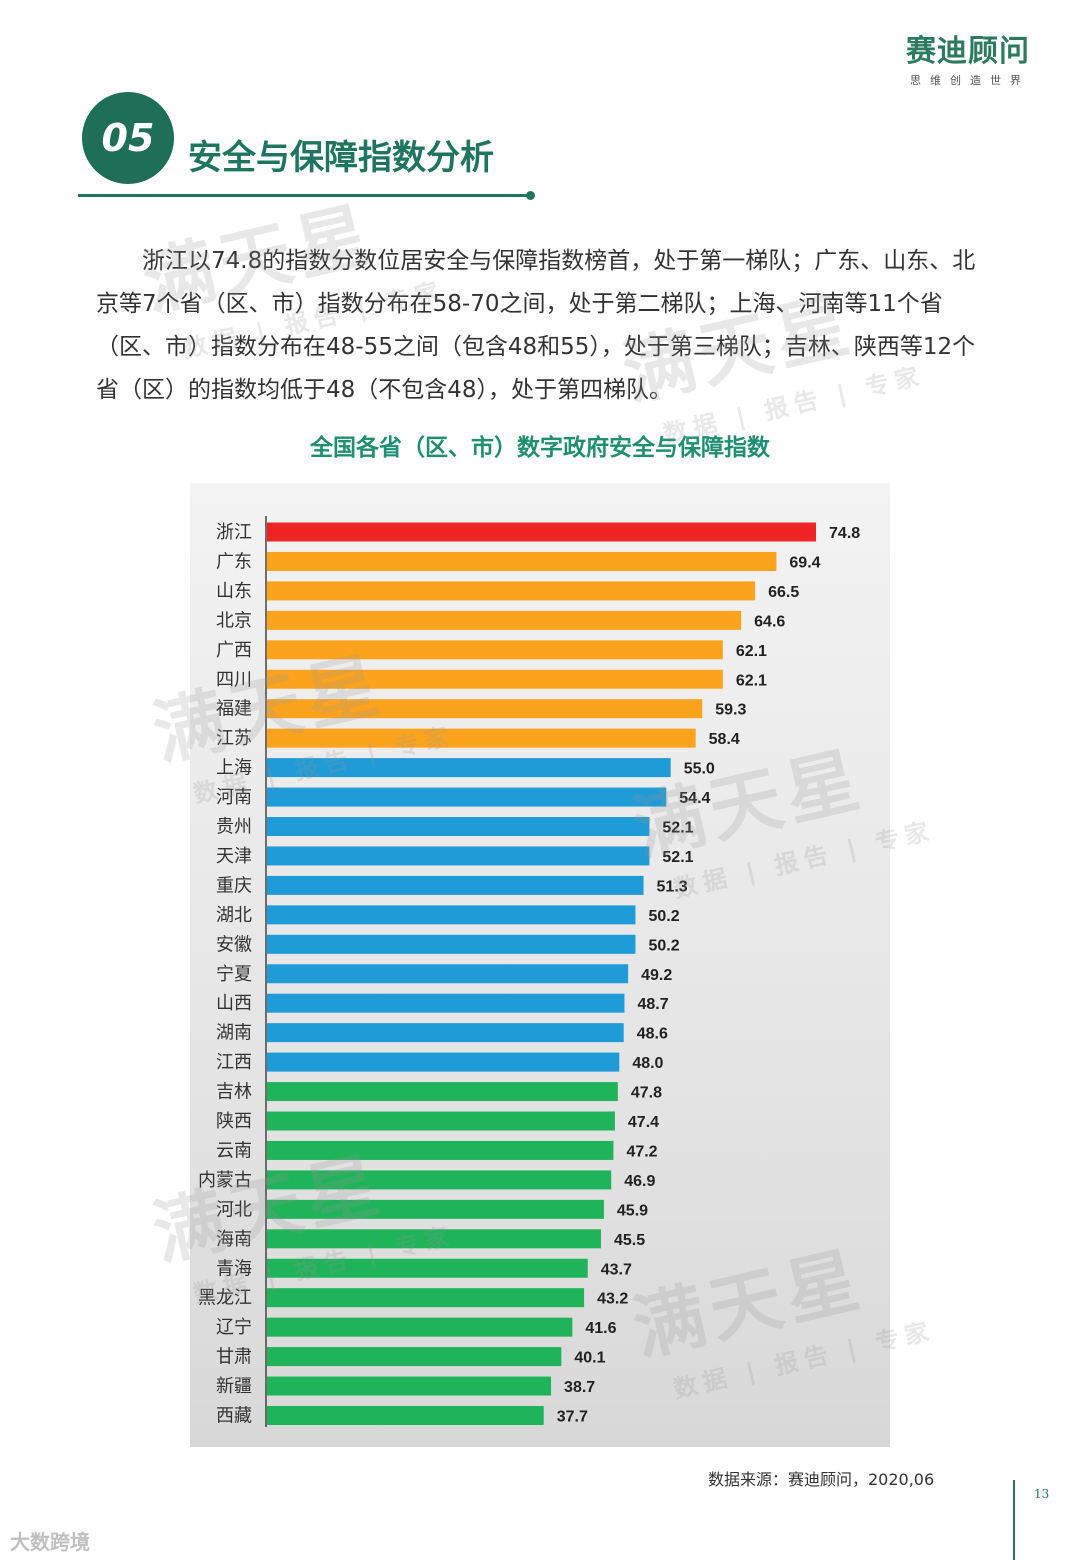 Image resolution: width=1080 pixels, height=1560 pixels. Describe the element at coordinates (234, 561) in the screenshot. I see `category-label: 广东` at that location.